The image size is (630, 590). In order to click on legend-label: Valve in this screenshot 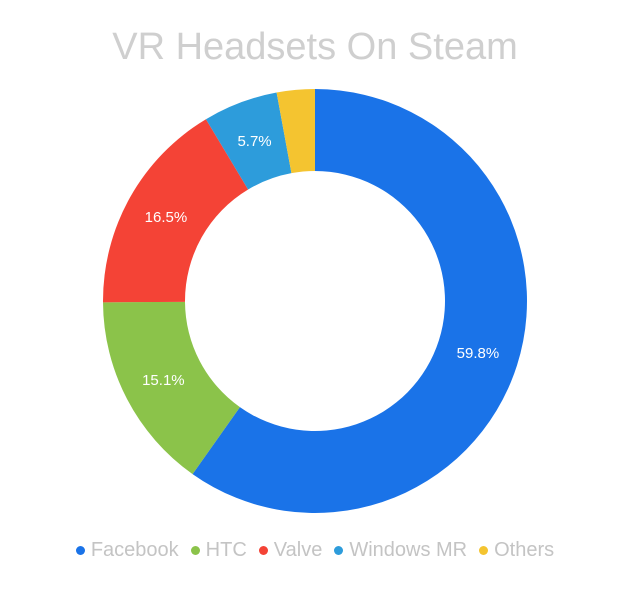, I will do `click(298, 549)`.